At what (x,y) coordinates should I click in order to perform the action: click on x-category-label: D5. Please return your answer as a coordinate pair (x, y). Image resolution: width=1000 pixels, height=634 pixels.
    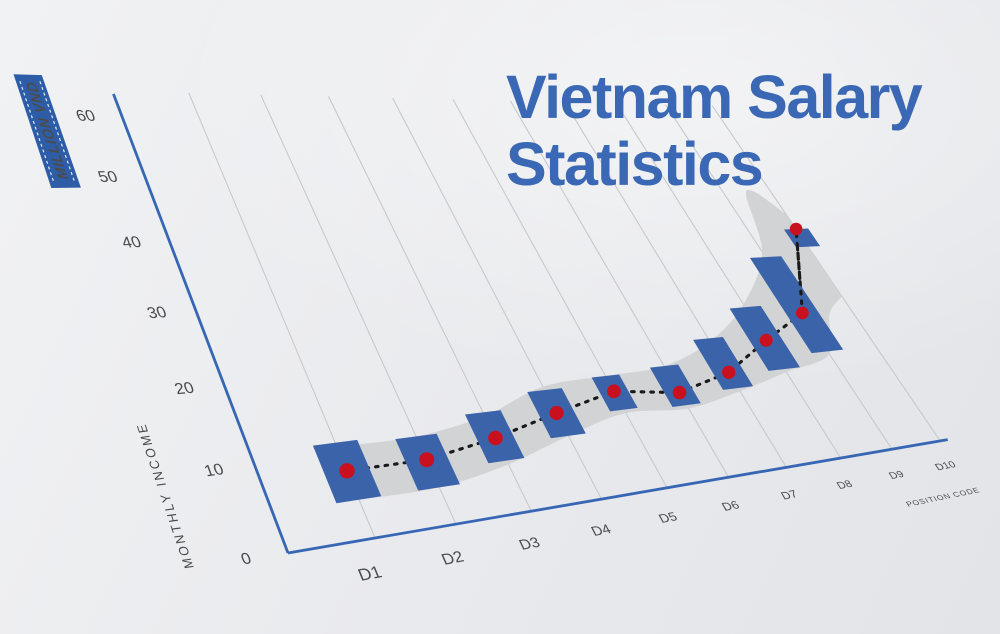
    Looking at the image, I should click on (668, 517).